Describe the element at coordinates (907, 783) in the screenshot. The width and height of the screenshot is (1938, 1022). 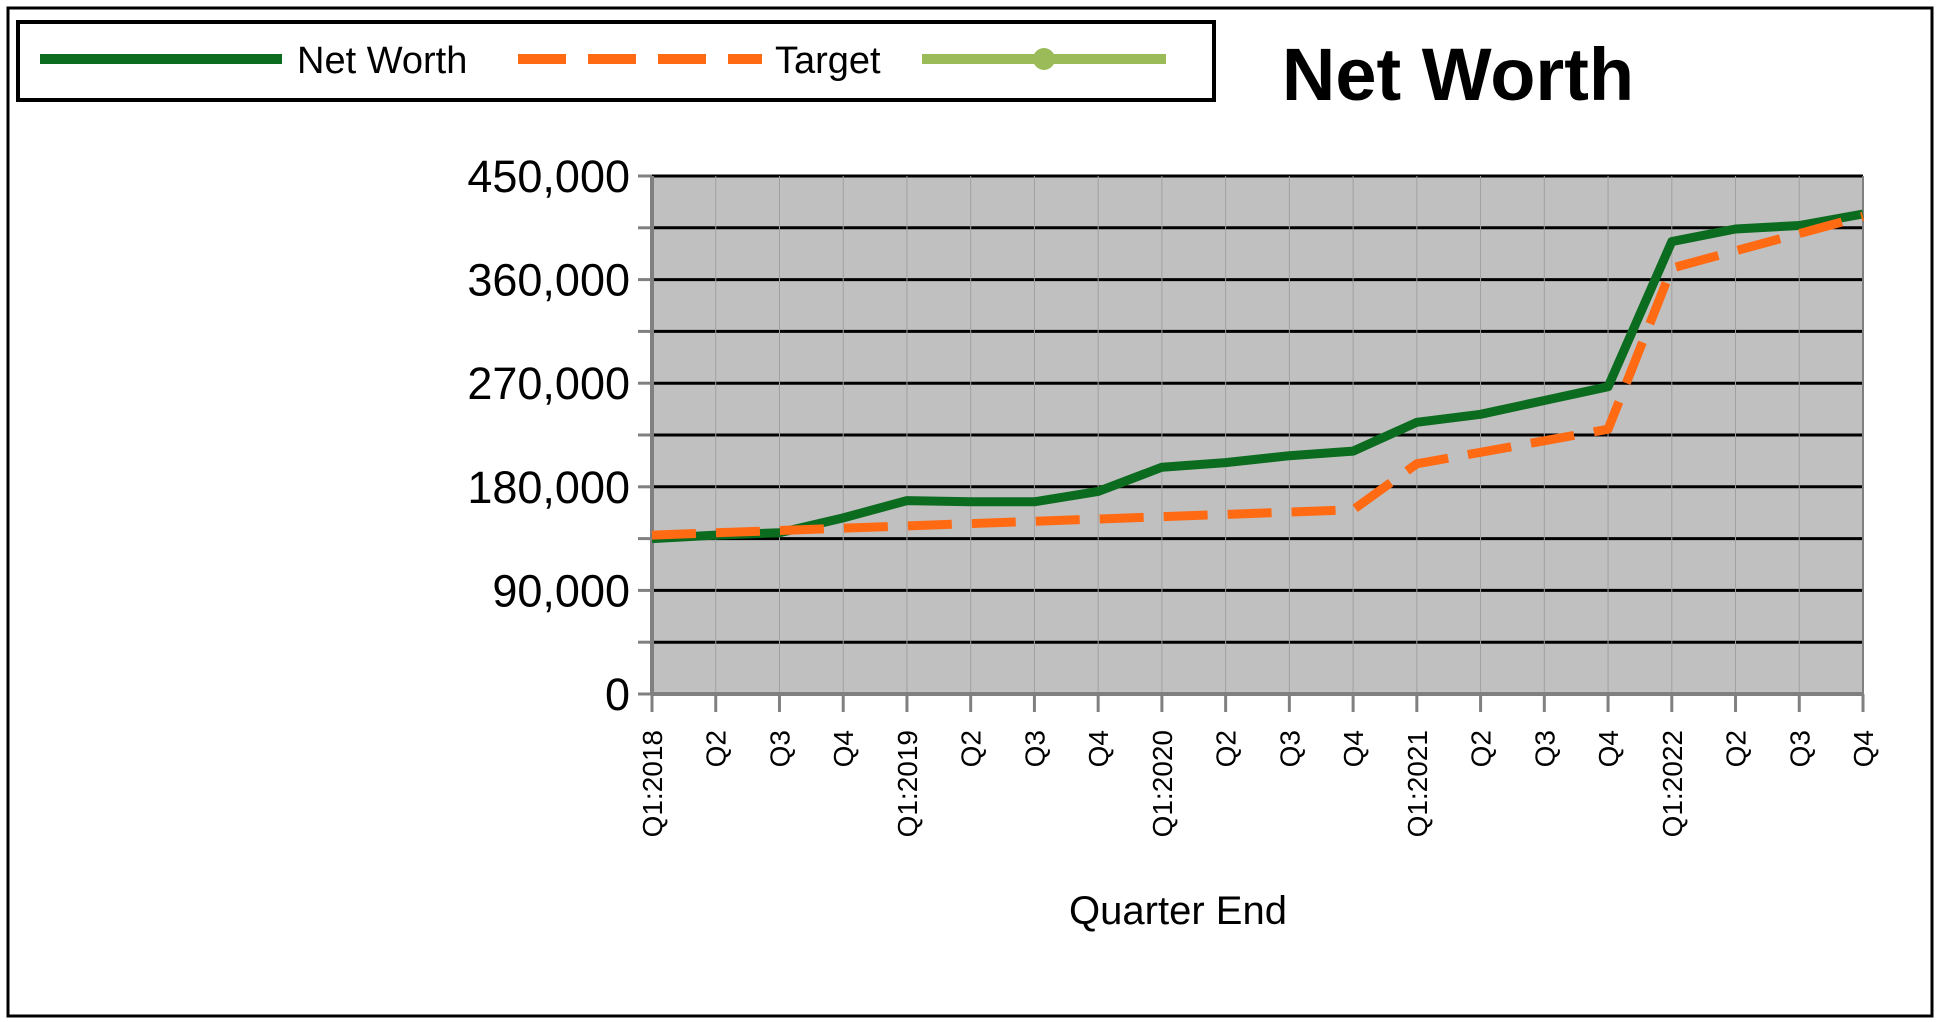
I see `x-tick-label-4: Q1:2019` at that location.